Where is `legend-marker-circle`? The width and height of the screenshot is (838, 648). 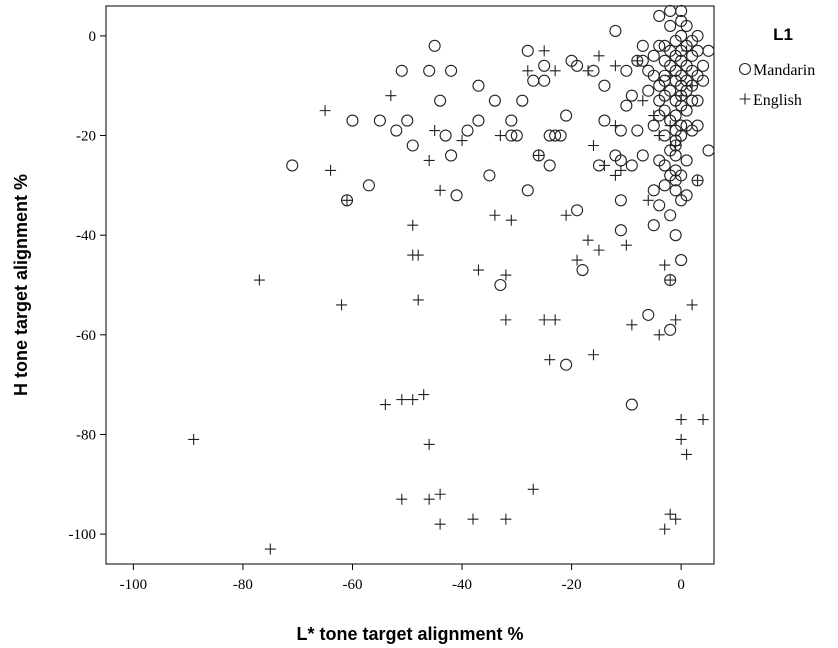 legend-marker-circle is located at coordinates (745, 69).